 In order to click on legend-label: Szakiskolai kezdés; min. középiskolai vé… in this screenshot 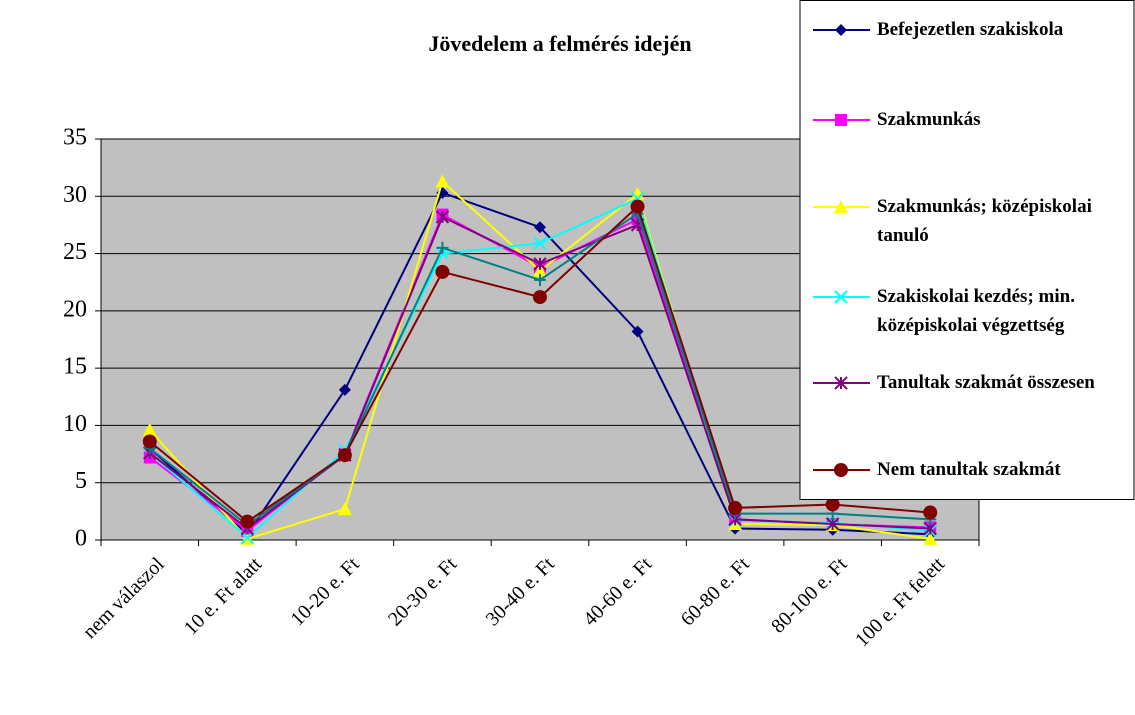, I will do `click(976, 311)`.